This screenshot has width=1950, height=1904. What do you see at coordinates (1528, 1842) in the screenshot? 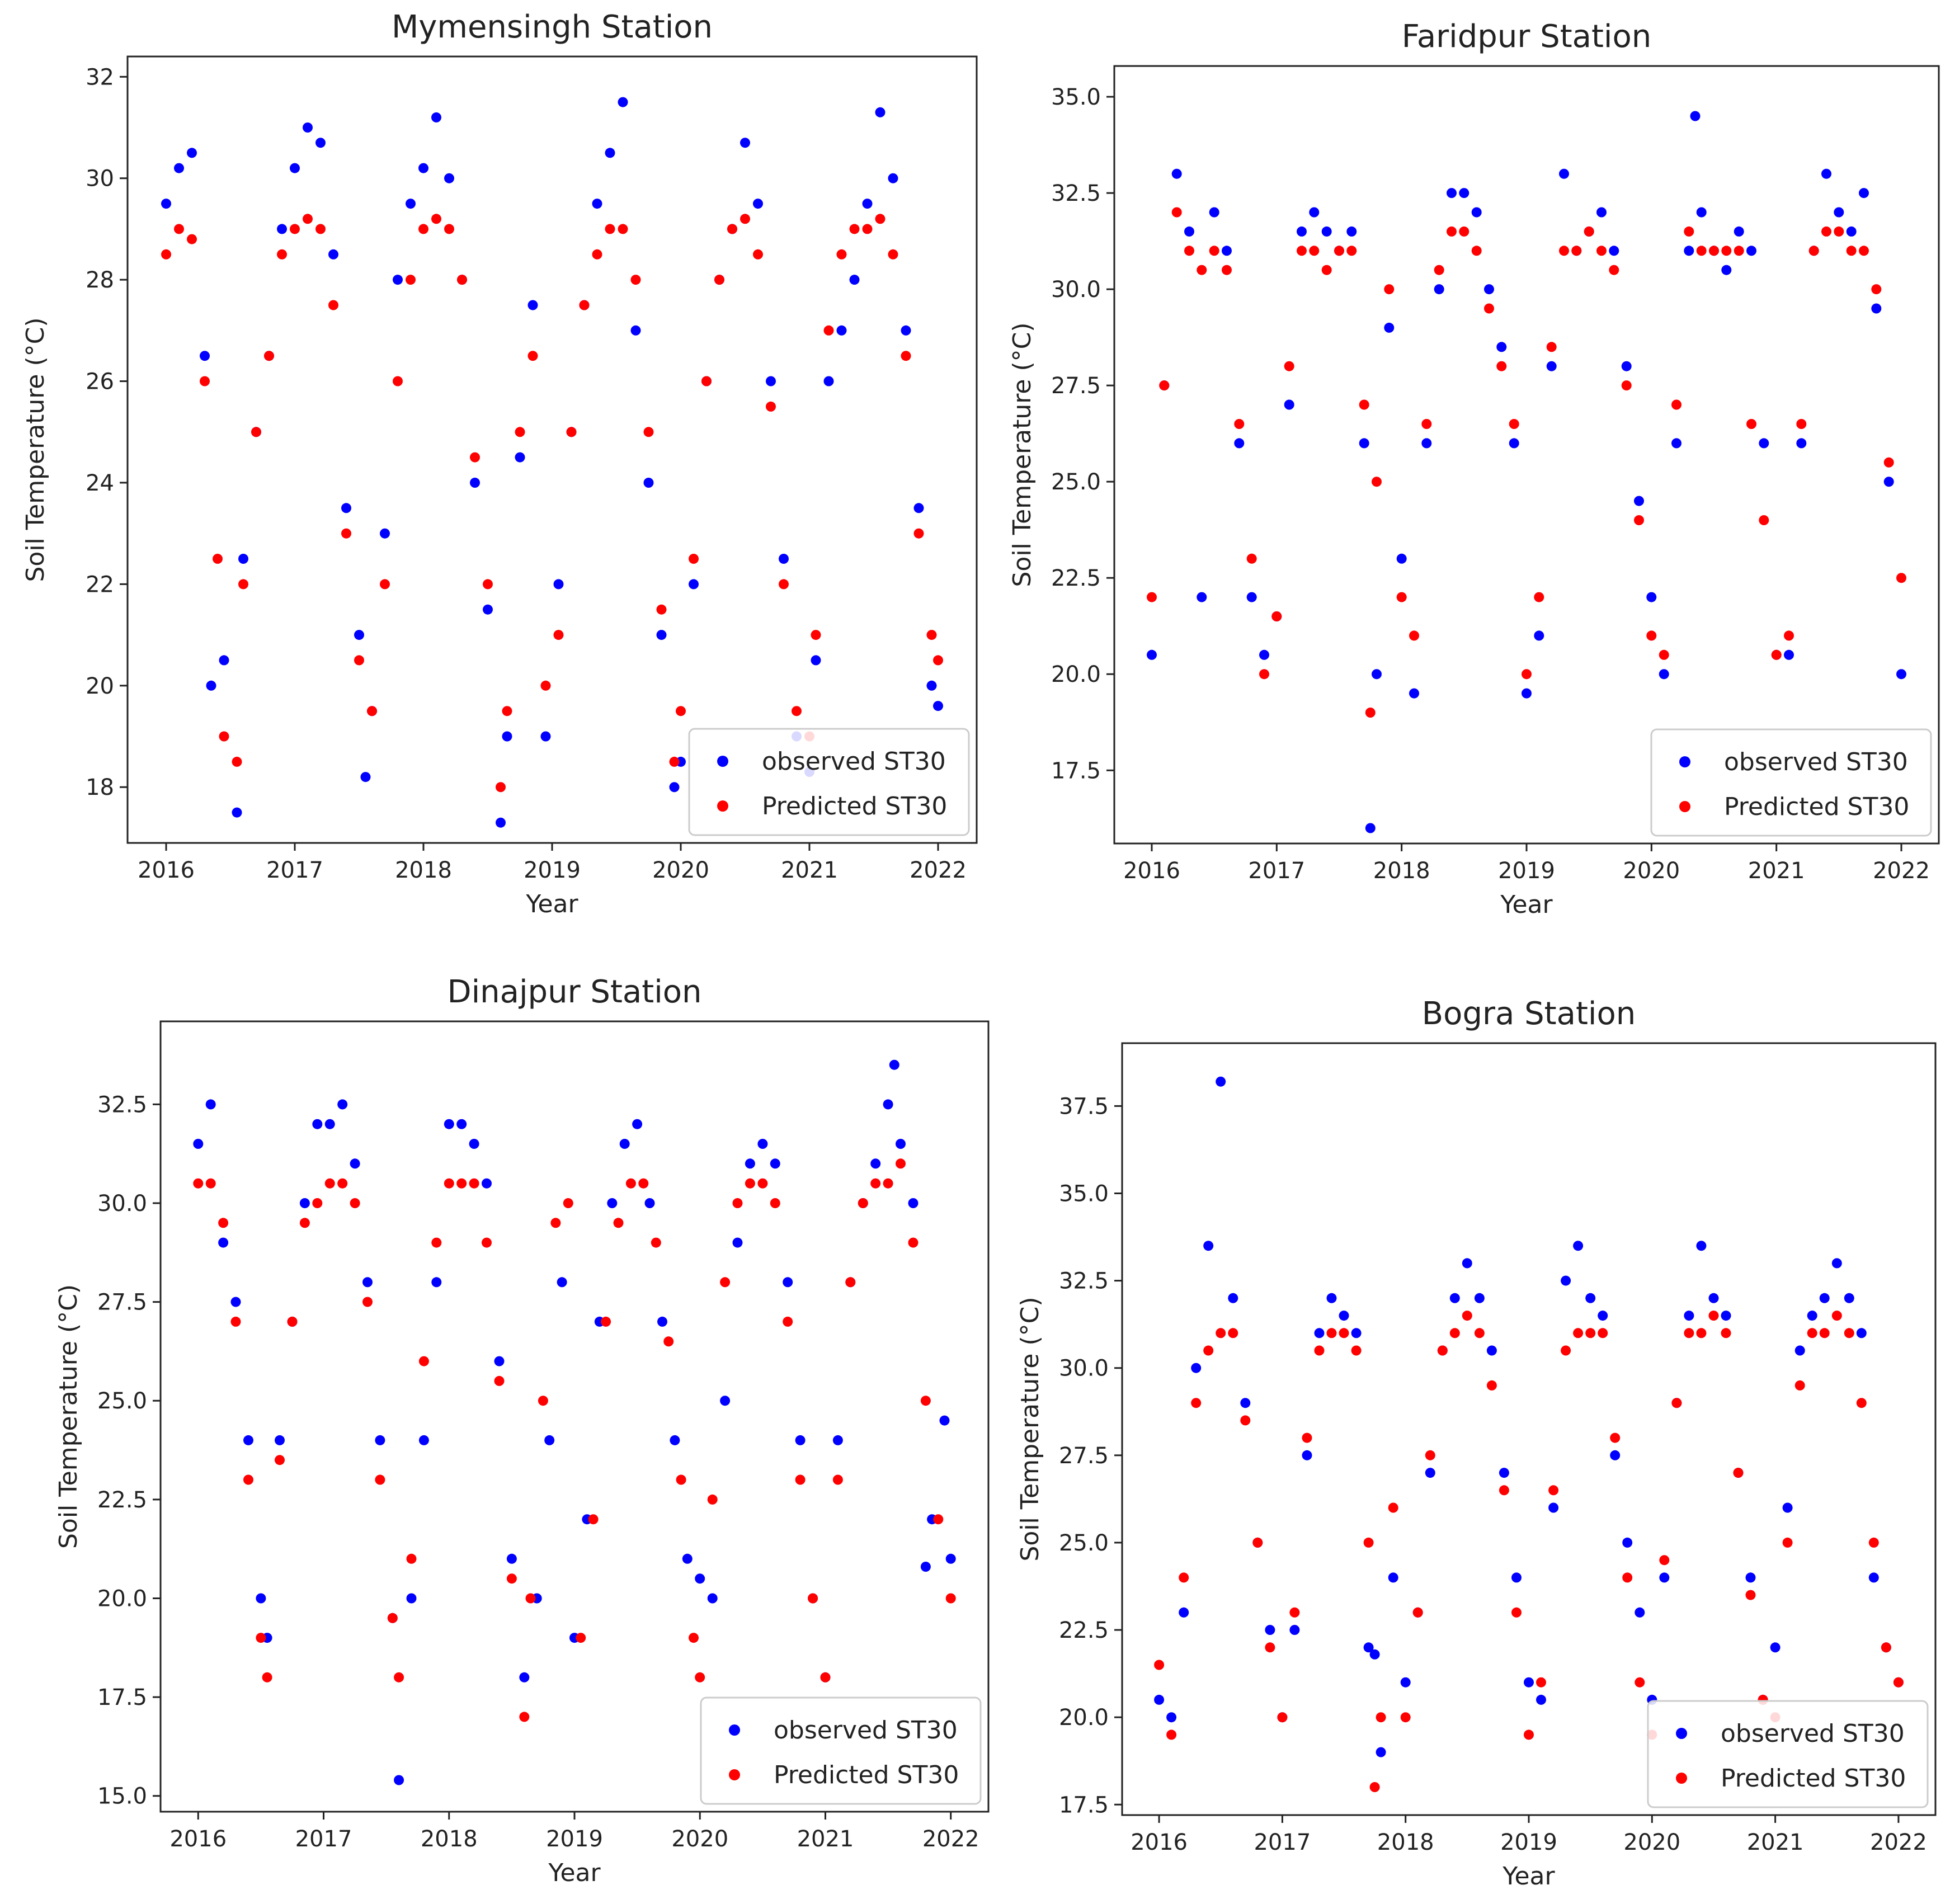
I see `x-tick-label: 2019` at bounding box center [1528, 1842].